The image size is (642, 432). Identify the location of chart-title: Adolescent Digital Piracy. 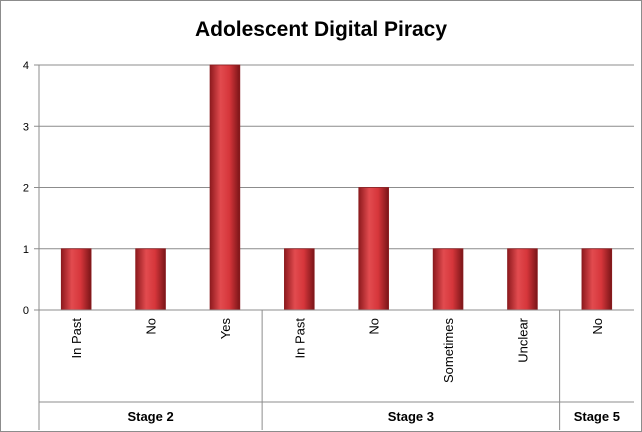
(321, 29).